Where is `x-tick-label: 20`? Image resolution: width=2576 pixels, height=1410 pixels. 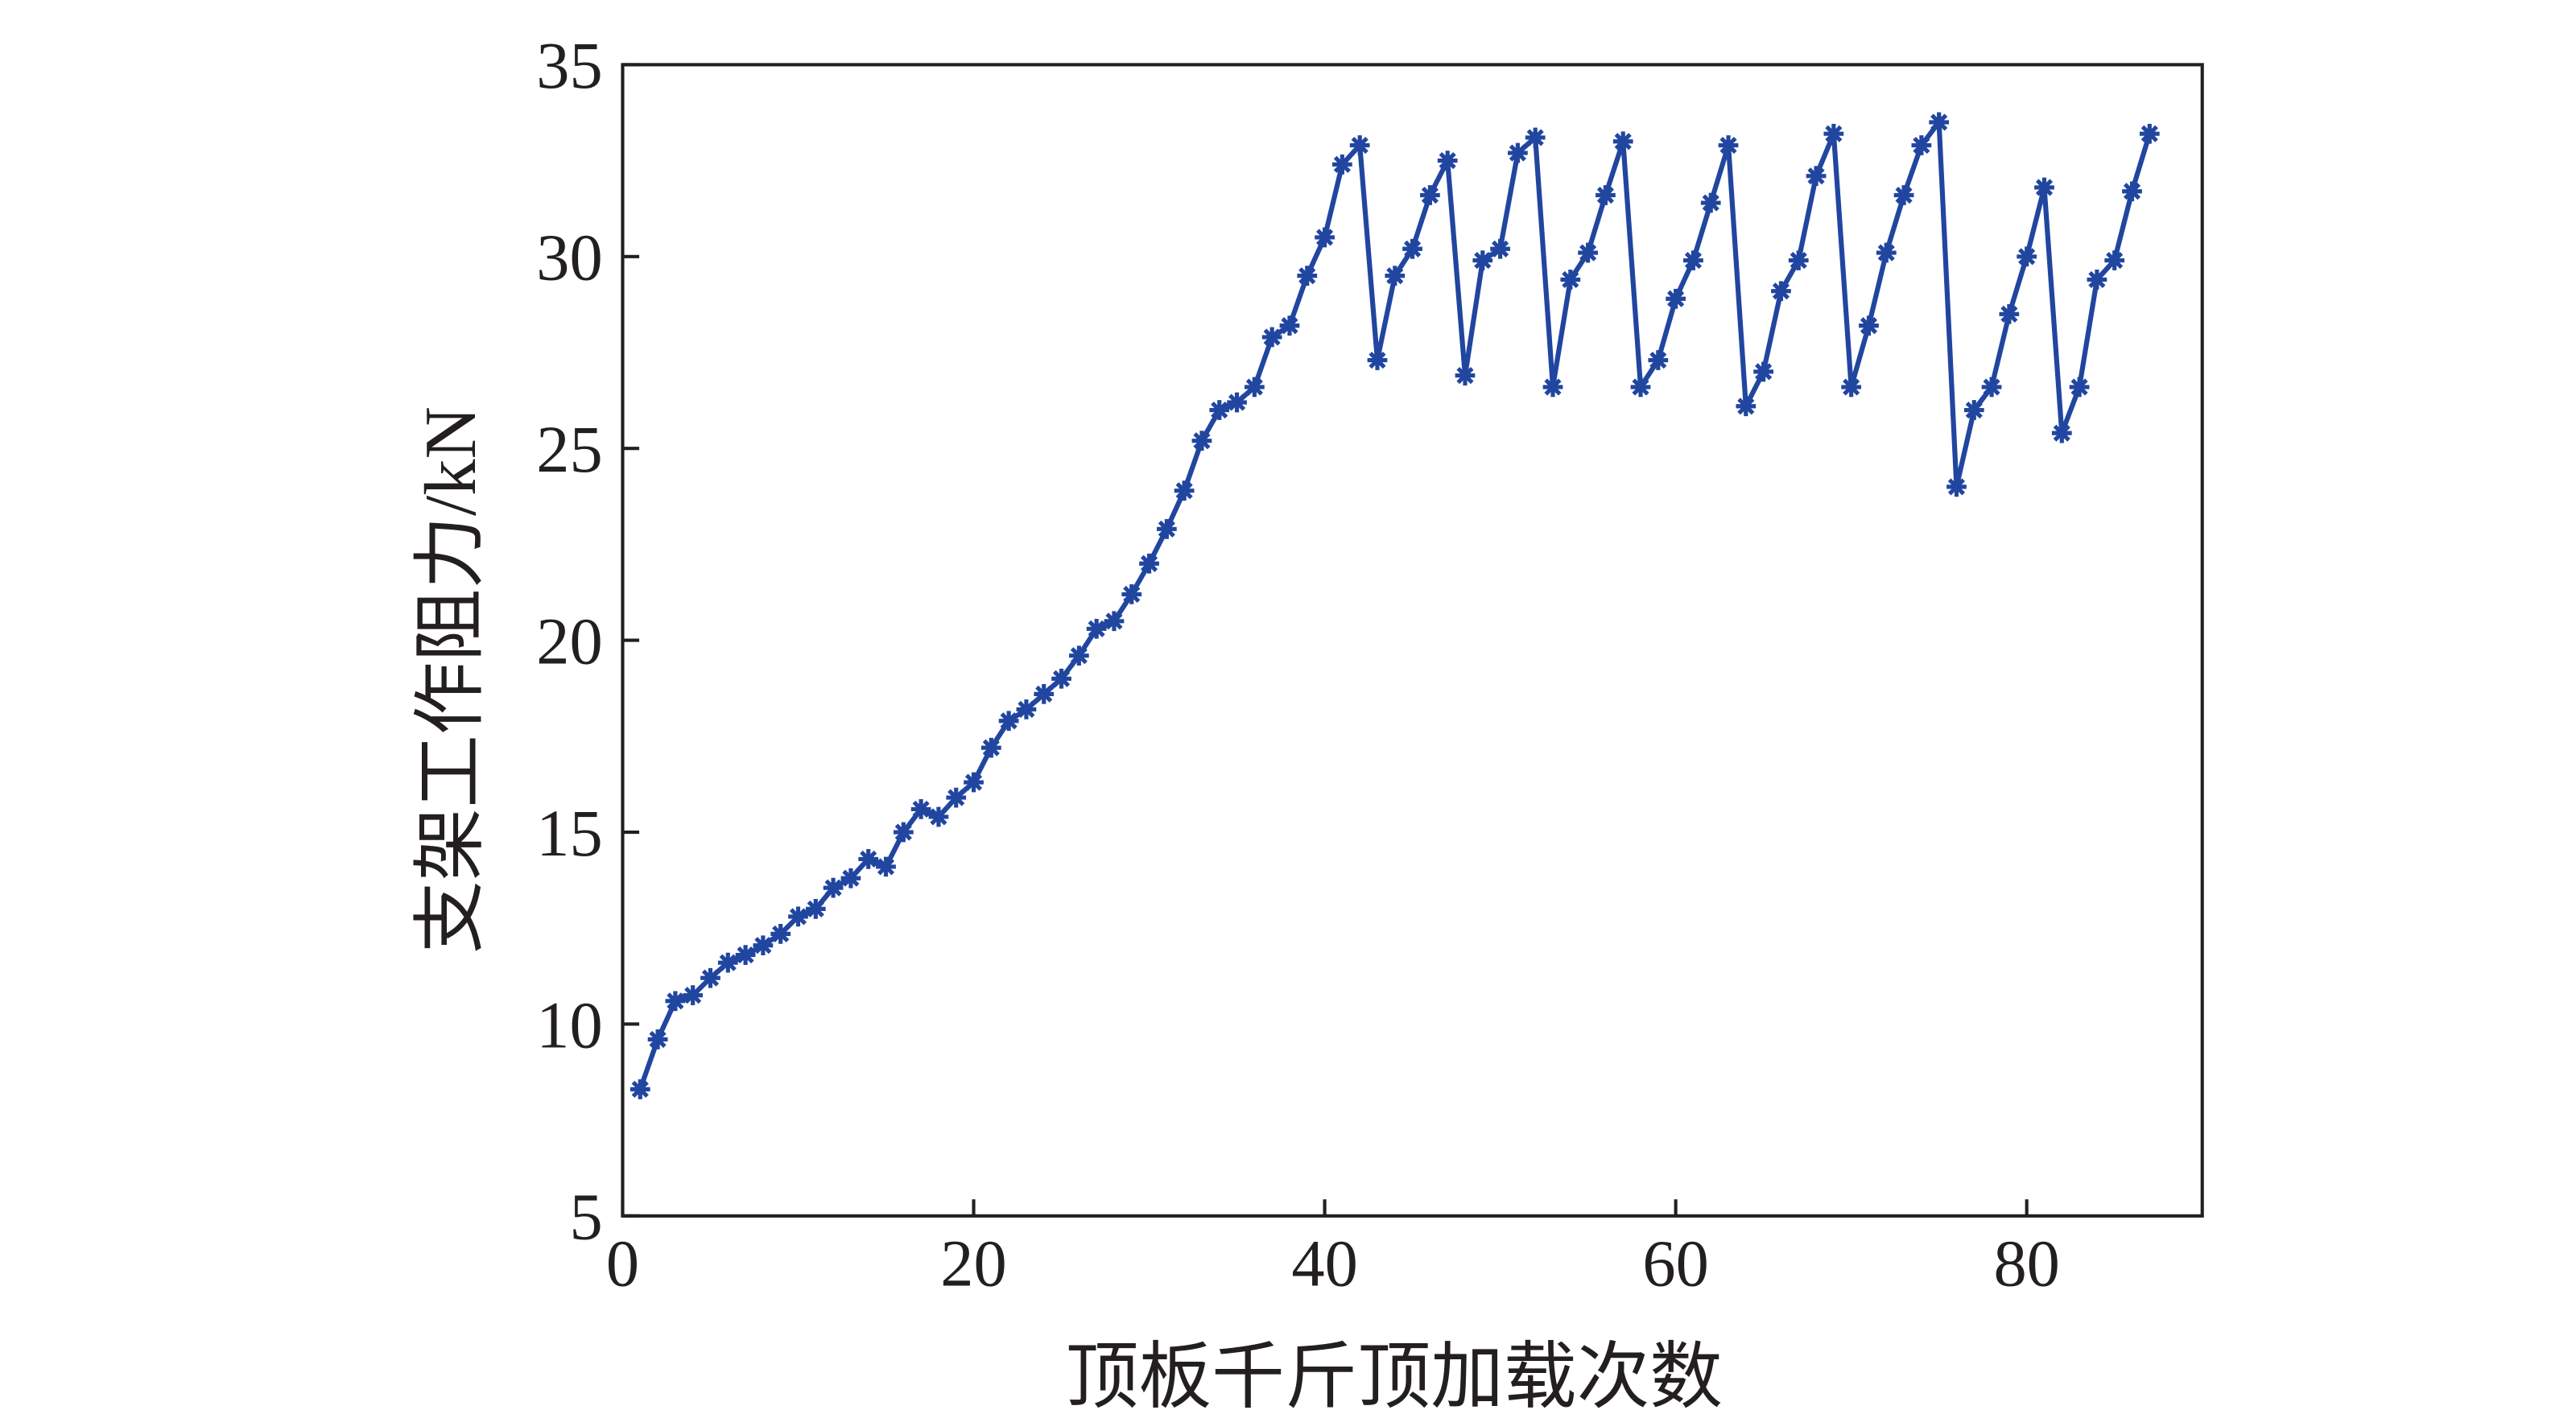
x-tick-label: 20 is located at coordinates (973, 1263).